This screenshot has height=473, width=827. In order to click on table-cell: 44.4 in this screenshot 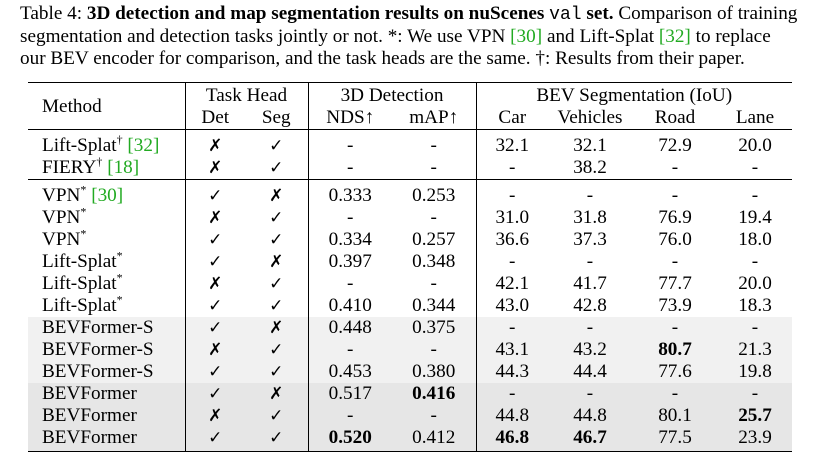, I will do `click(590, 372)`.